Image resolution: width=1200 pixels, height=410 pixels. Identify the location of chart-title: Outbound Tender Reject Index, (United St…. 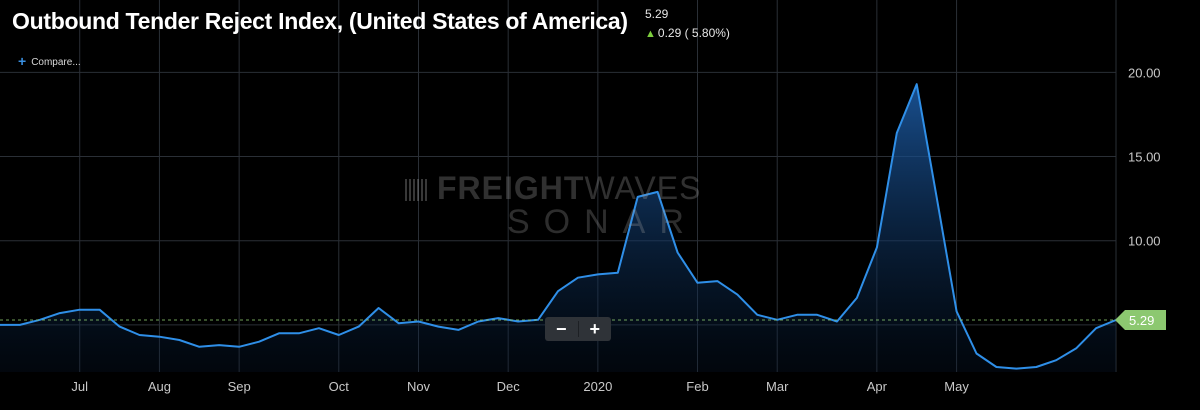
(320, 21).